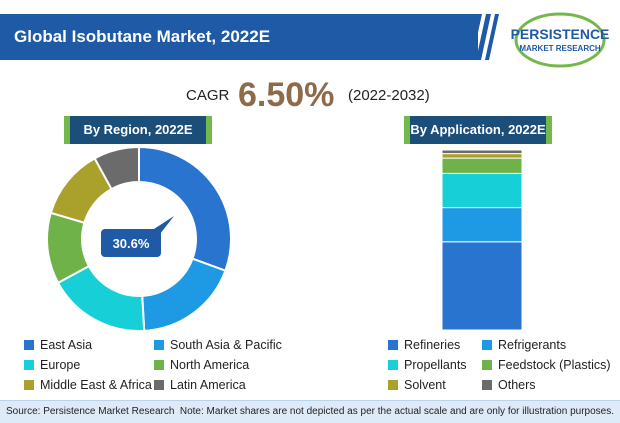 The image size is (620, 423). I want to click on region-chart-title-text: By Region, 2022E, so click(138, 129).